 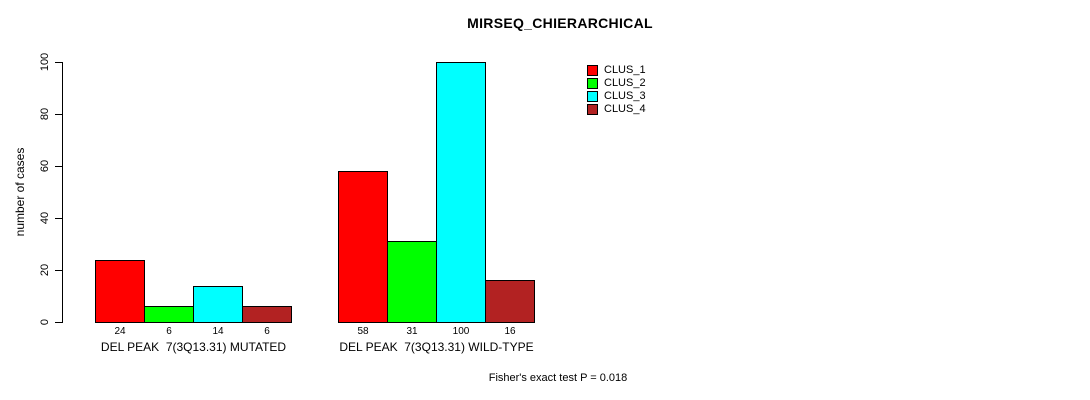 What do you see at coordinates (592, 109) in the screenshot?
I see `clus-4-color-swatch` at bounding box center [592, 109].